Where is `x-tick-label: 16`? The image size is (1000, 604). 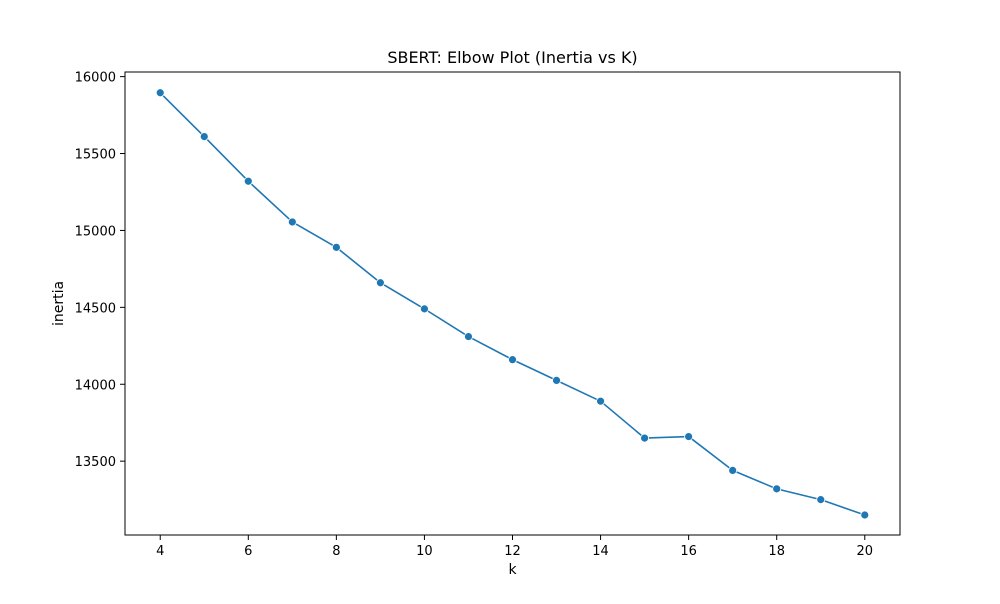
x-tick-label: 16 is located at coordinates (688, 551).